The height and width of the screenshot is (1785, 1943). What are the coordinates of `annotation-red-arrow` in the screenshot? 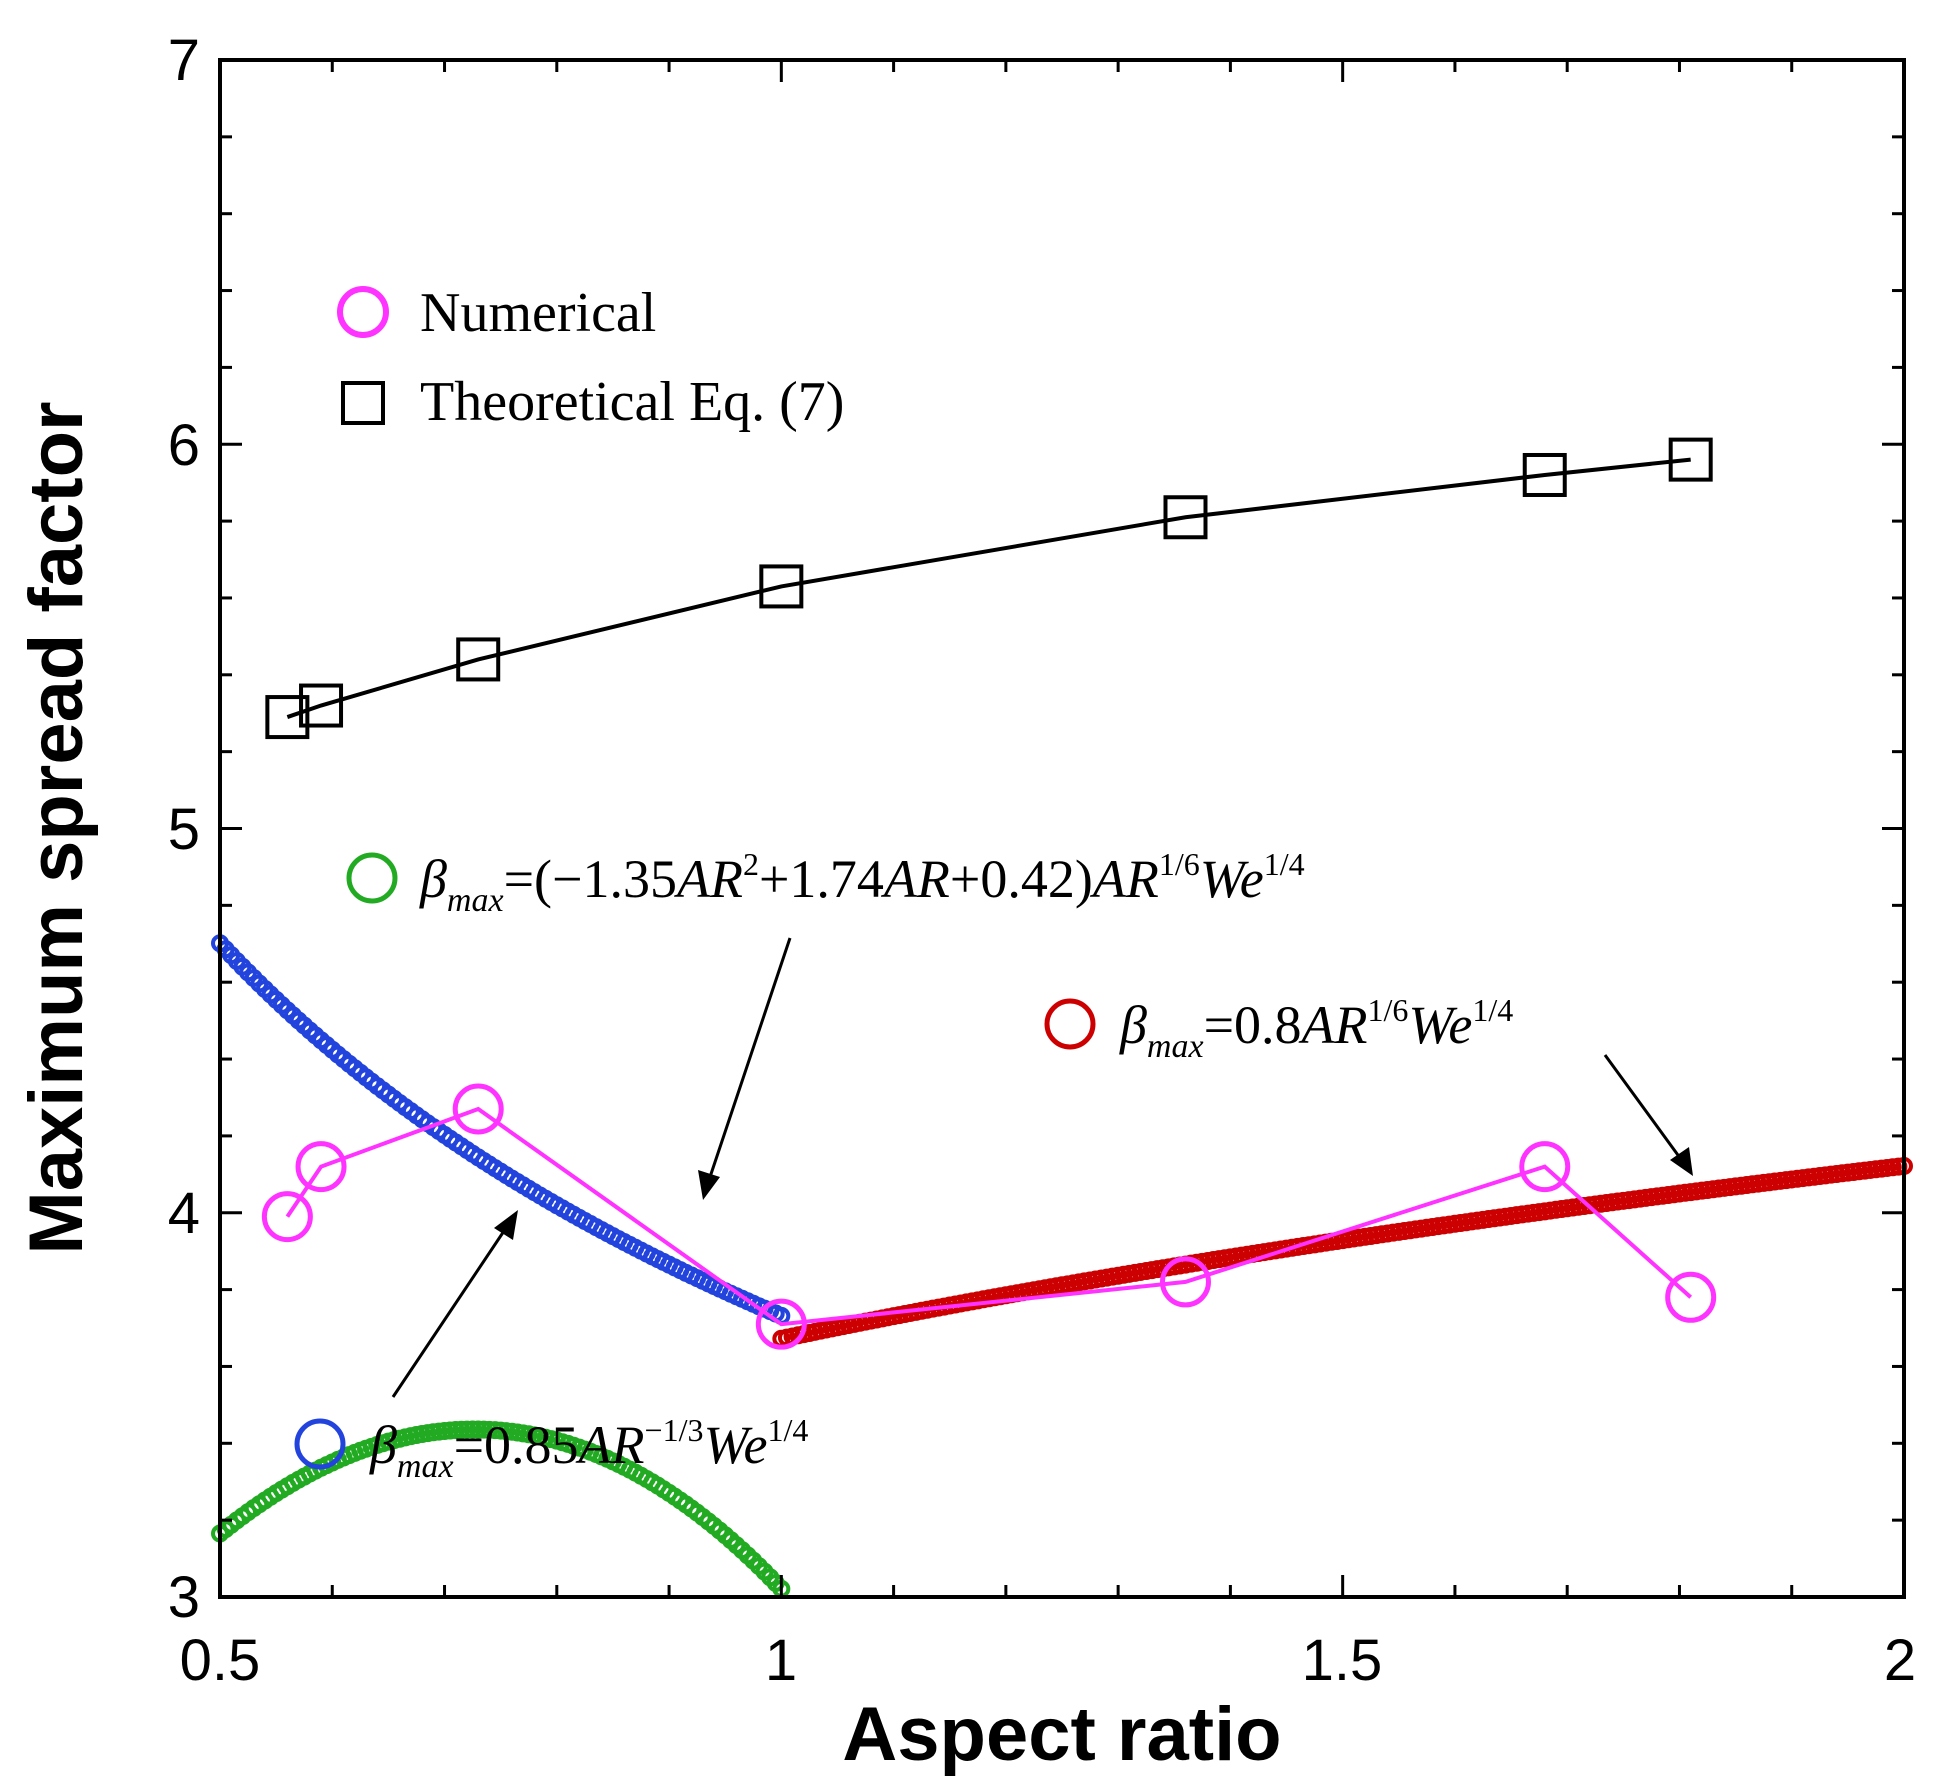 It's located at (1644, 1108).